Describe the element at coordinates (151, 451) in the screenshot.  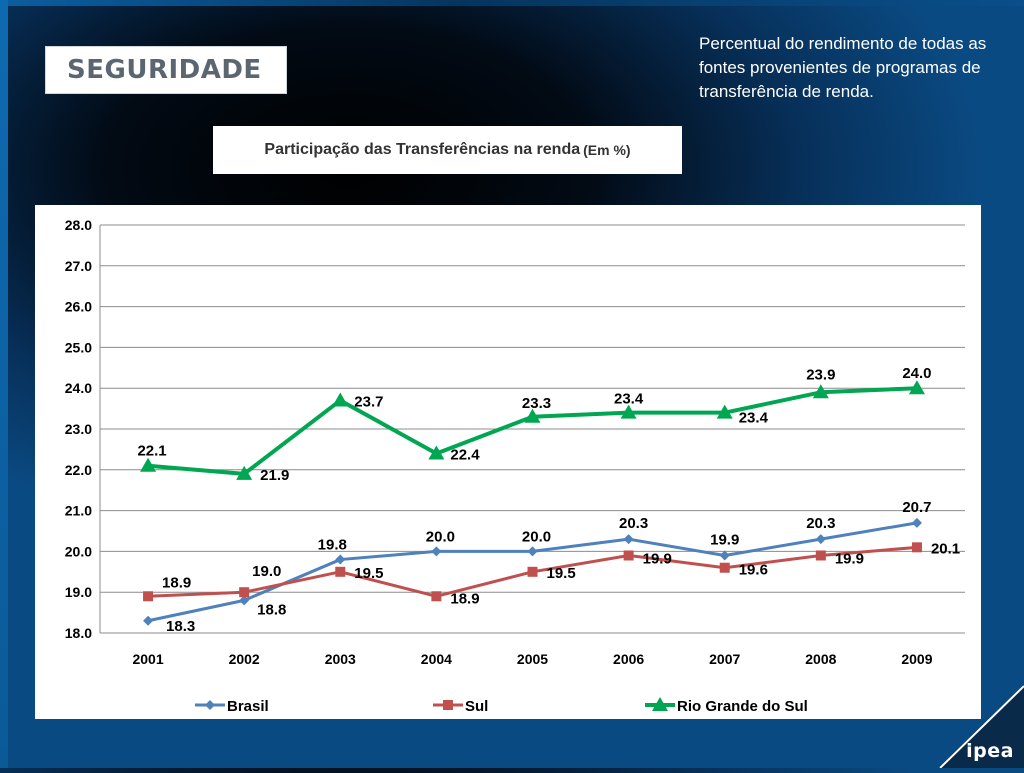
I see `data-label: 22.1` at that location.